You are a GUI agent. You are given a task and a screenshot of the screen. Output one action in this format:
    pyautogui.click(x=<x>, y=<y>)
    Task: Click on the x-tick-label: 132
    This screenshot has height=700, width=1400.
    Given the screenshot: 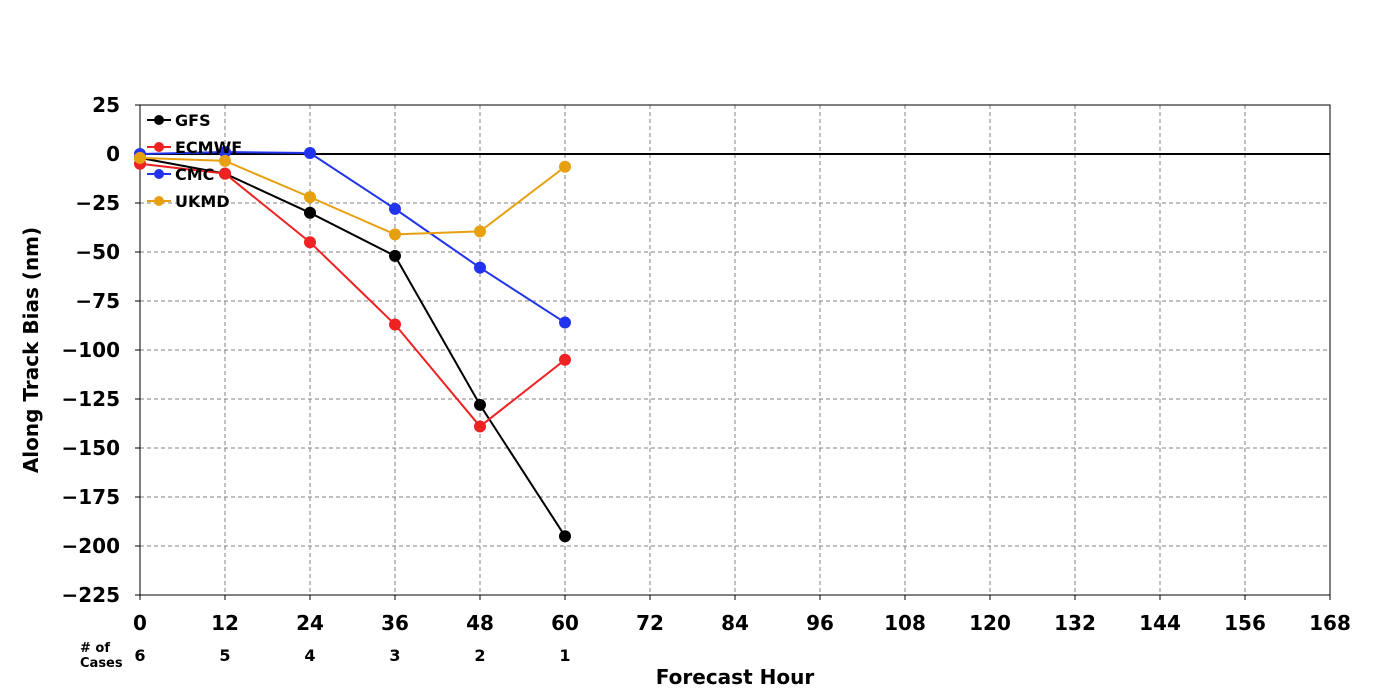 What is the action you would take?
    pyautogui.click(x=1075, y=623)
    